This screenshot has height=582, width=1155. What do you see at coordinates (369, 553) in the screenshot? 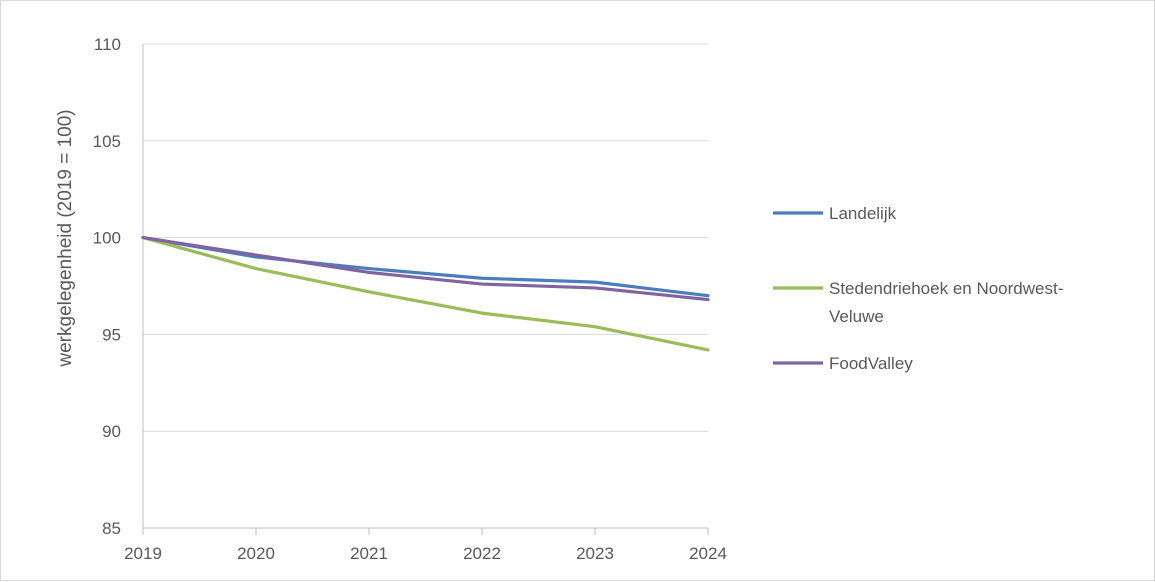
I see `x-tick-label-2021: 2021` at bounding box center [369, 553].